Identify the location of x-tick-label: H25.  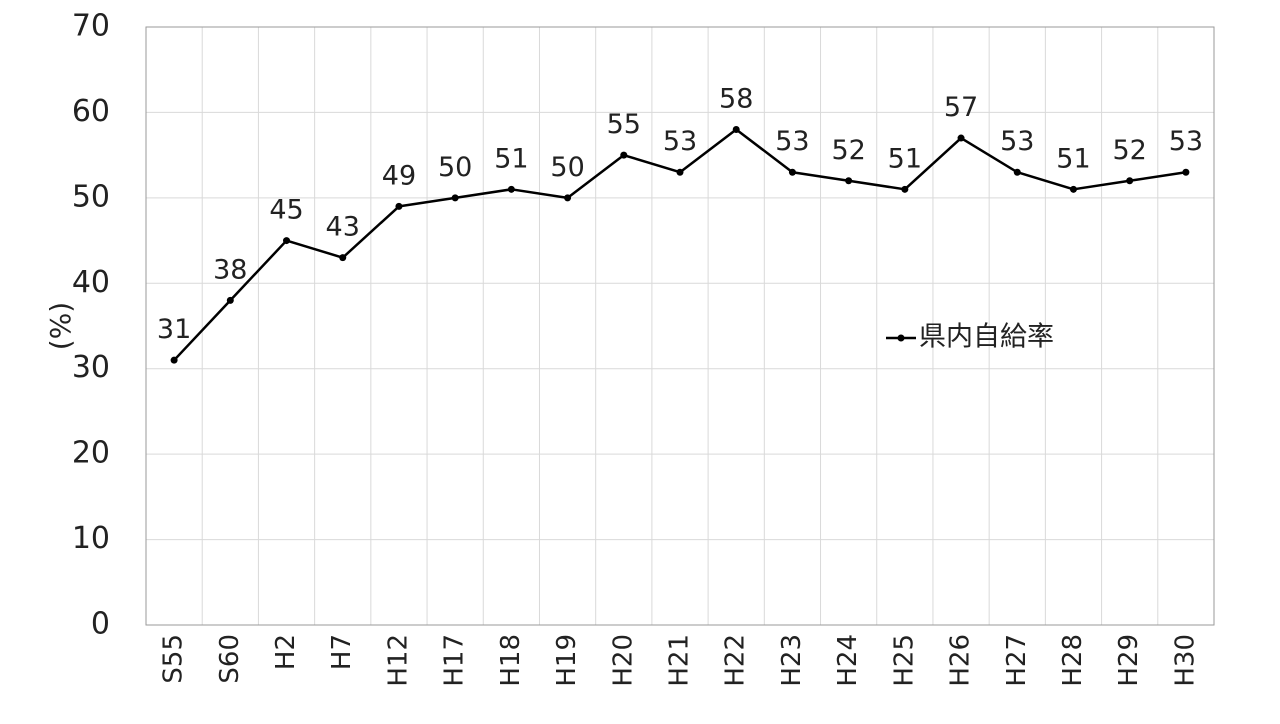
(904, 660).